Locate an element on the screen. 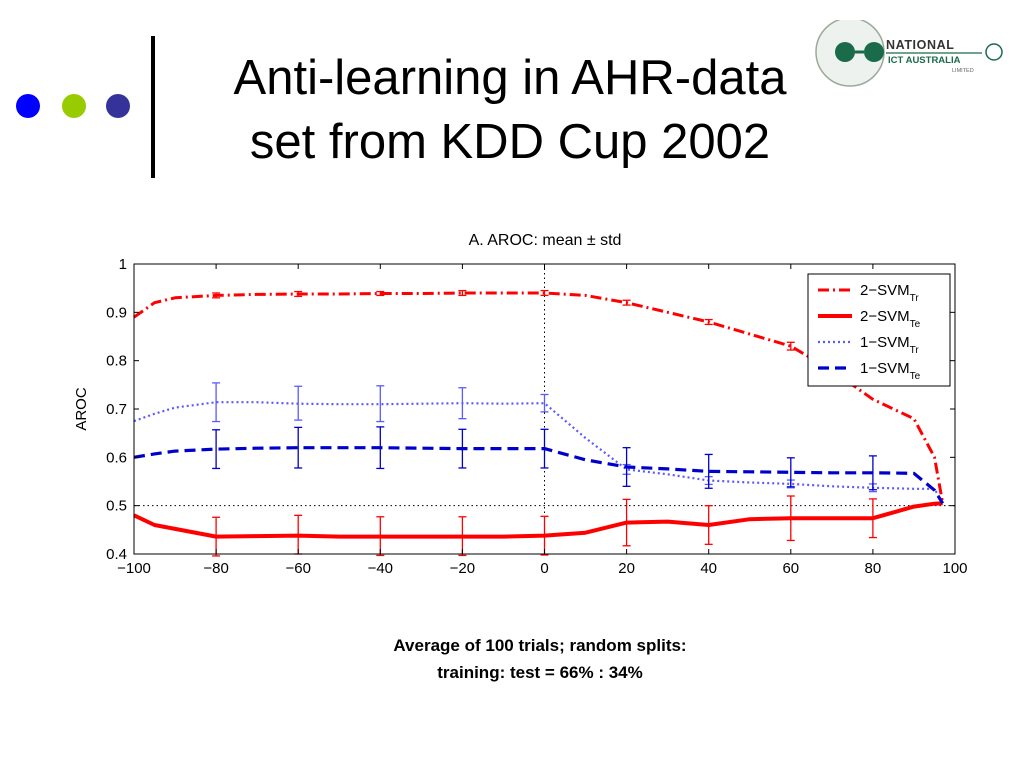 The height and width of the screenshot is (768, 1024). x-tick-label: 80 is located at coordinates (873, 568).